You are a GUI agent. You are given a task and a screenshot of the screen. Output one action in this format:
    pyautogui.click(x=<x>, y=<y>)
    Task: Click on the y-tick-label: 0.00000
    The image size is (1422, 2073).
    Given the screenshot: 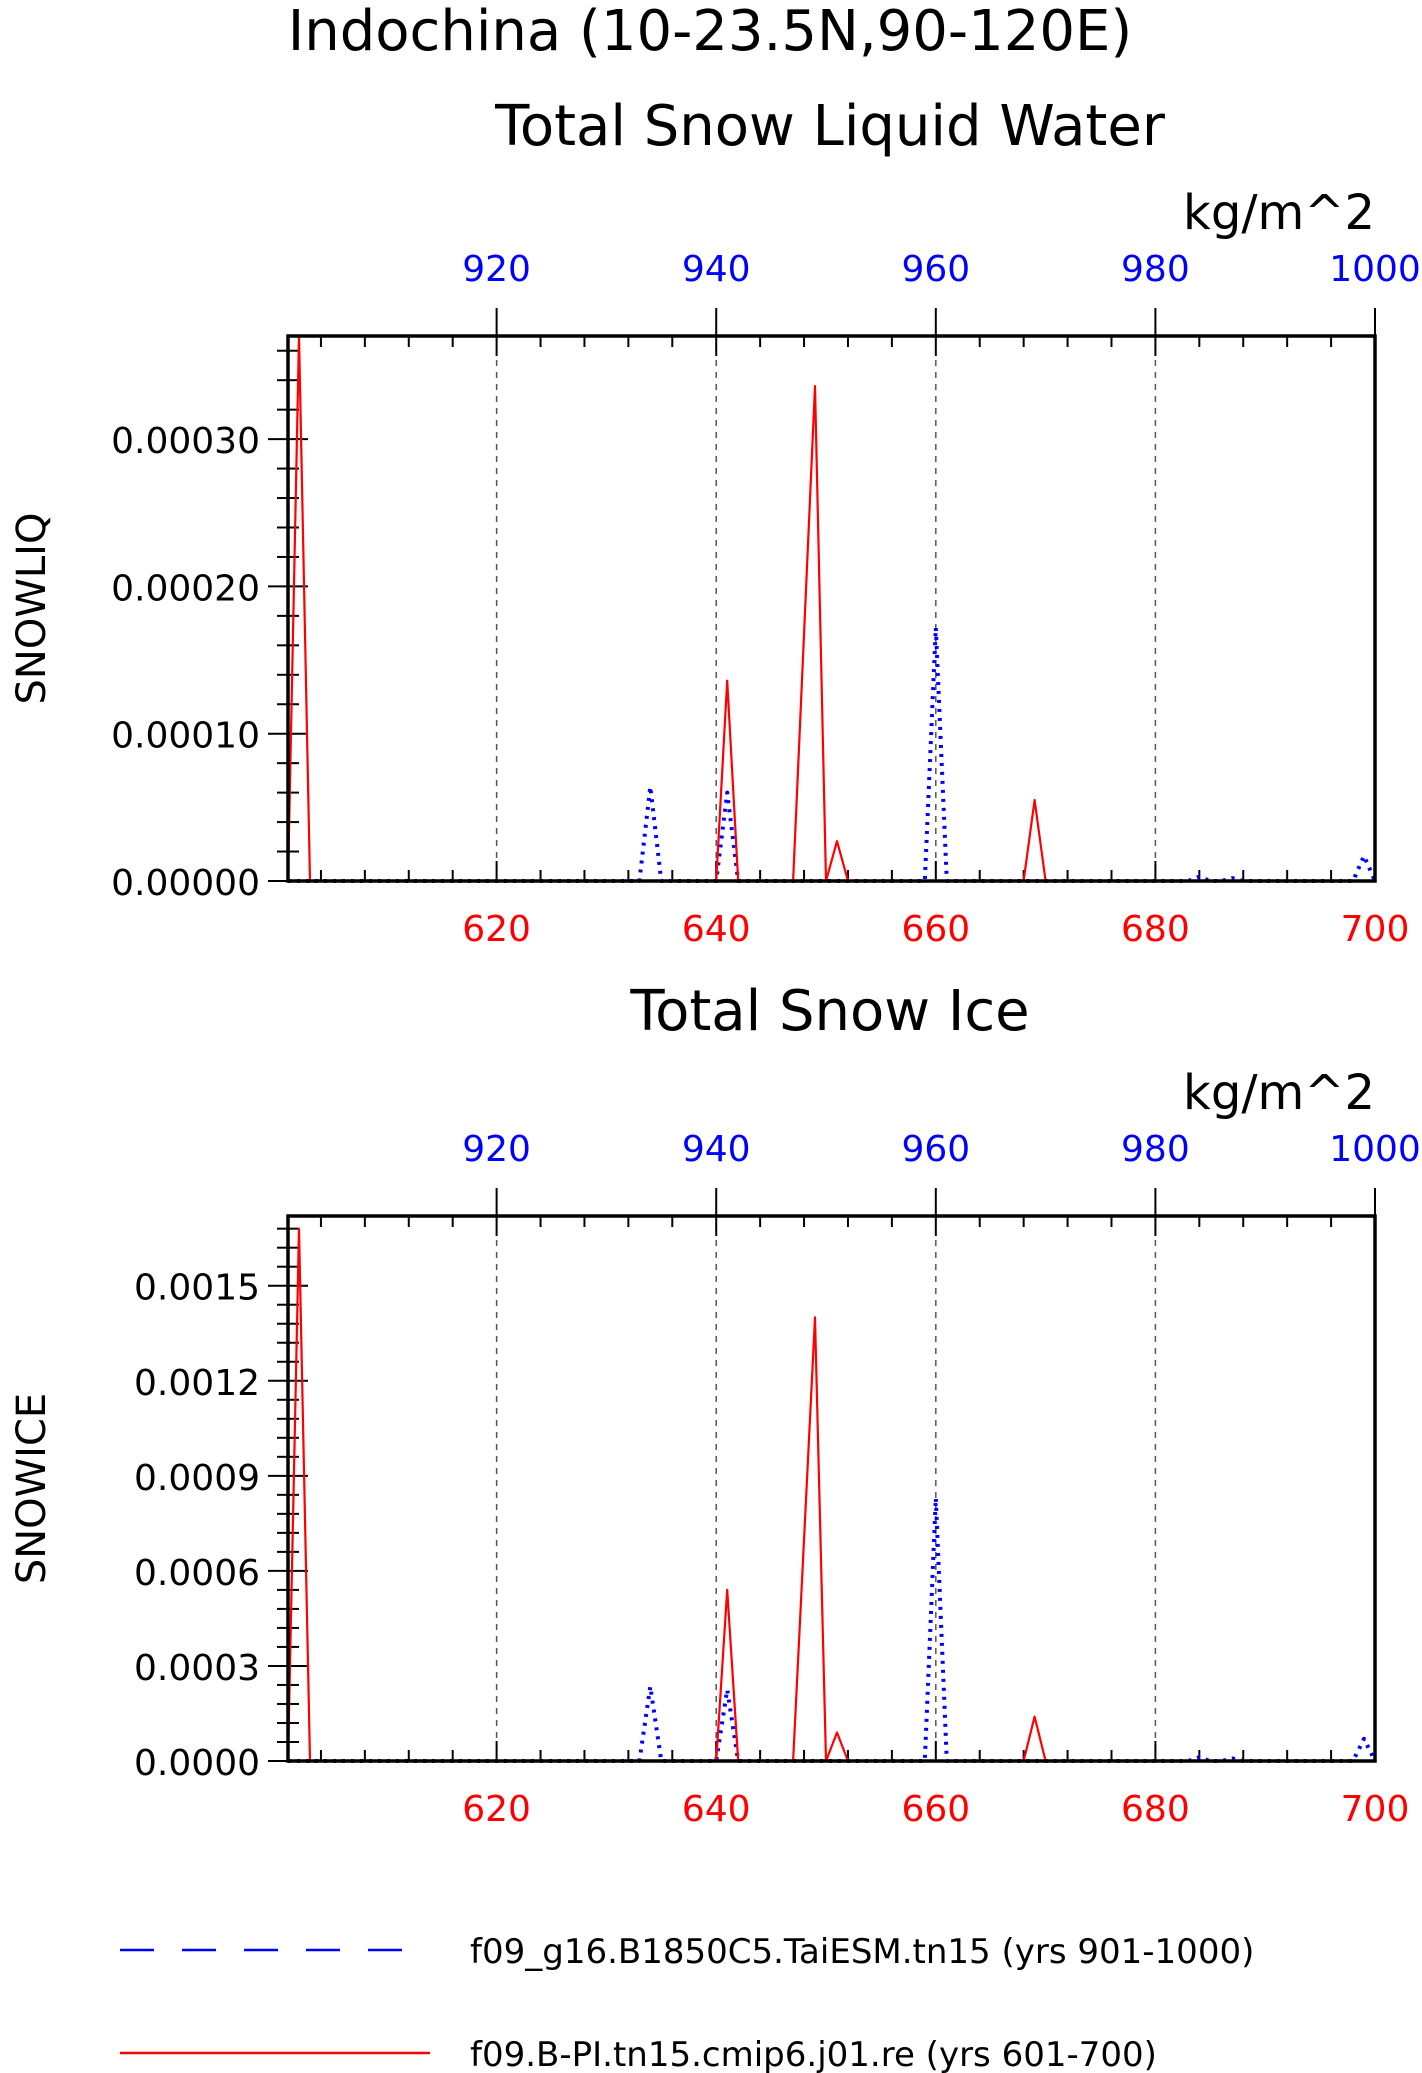 What is the action you would take?
    pyautogui.click(x=185, y=883)
    